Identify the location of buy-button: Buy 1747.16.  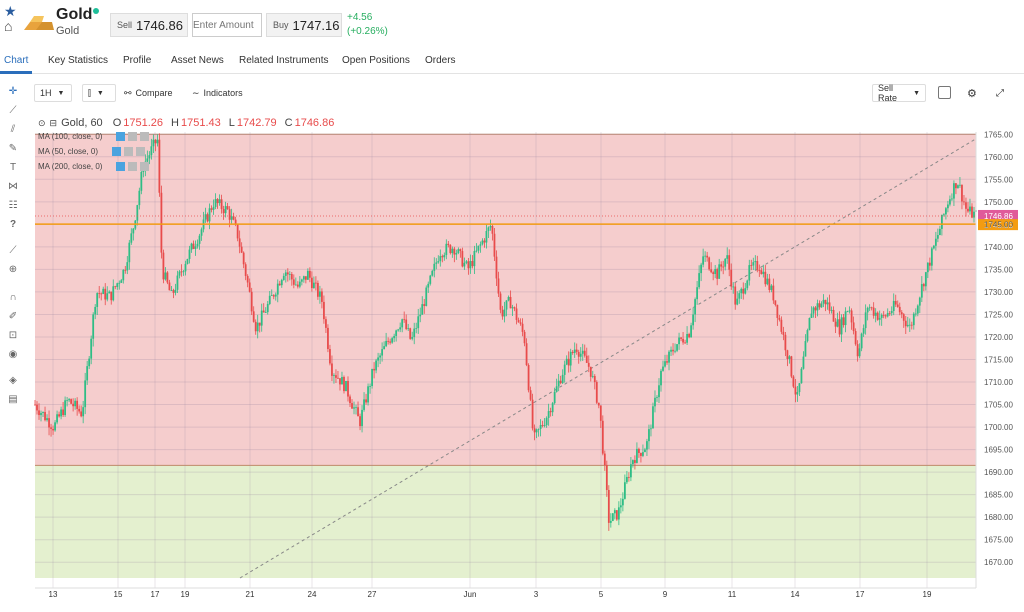
(304, 25).